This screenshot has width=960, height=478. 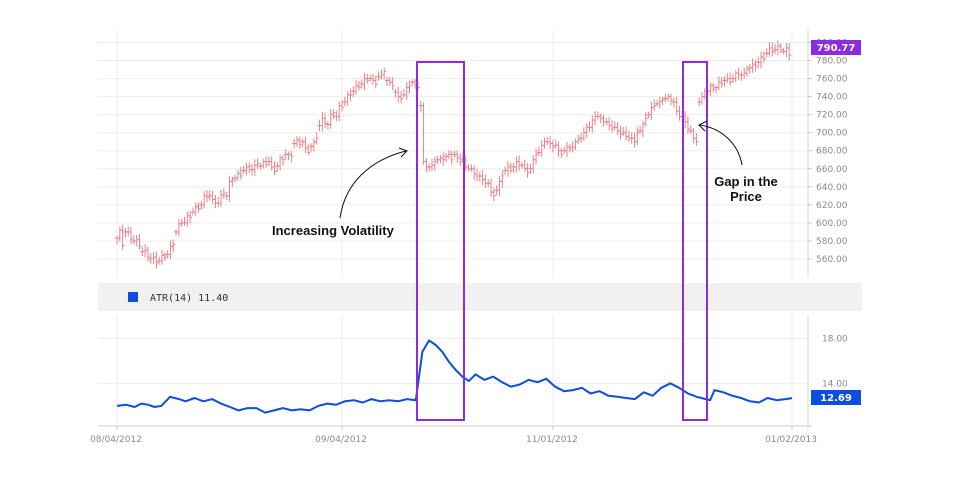 I want to click on atr-line, so click(x=454, y=376).